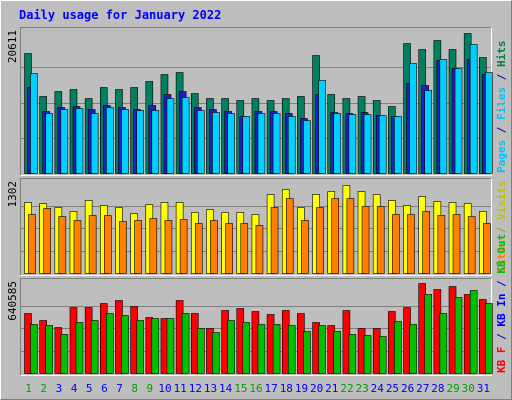 The height and width of the screenshot is (400, 512). What do you see at coordinates (407, 388) in the screenshot?
I see `x-tick-day-26: 26` at bounding box center [407, 388].